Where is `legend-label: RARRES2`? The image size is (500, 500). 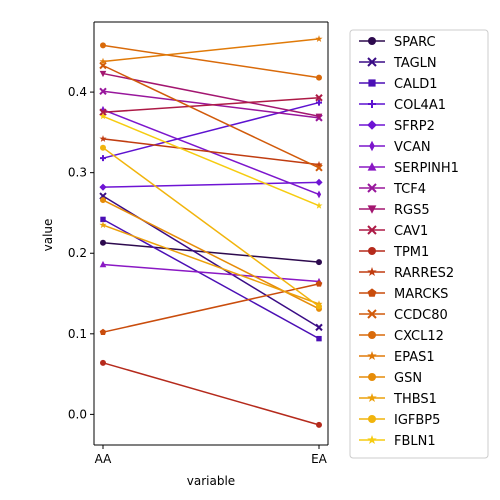
legend-label: RARRES2 is located at coordinates (424, 273).